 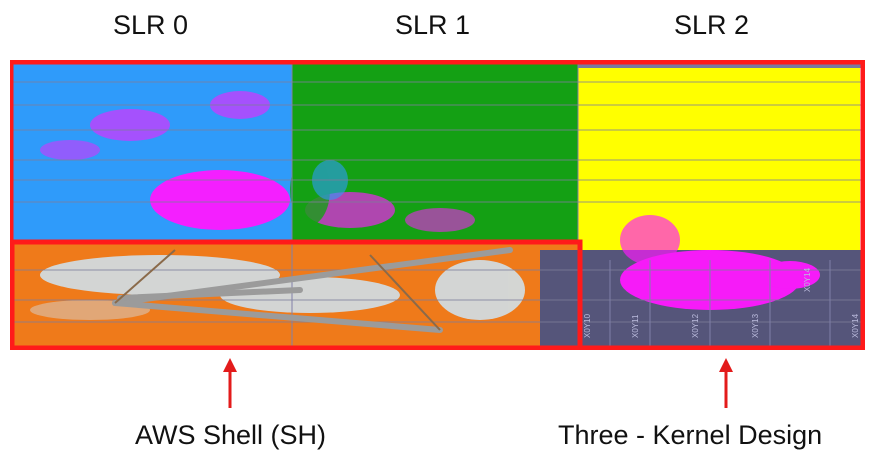 What do you see at coordinates (587, 325) in the screenshot?
I see `clock-region-label: X0Y10` at bounding box center [587, 325].